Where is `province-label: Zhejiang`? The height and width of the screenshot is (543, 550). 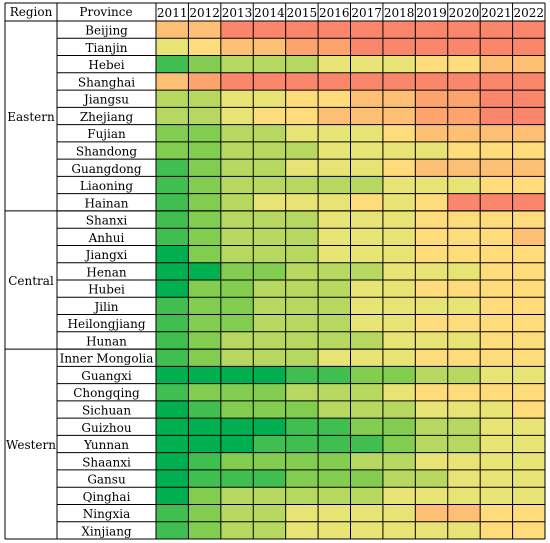 province-label: Zhejiang is located at coordinates (107, 117).